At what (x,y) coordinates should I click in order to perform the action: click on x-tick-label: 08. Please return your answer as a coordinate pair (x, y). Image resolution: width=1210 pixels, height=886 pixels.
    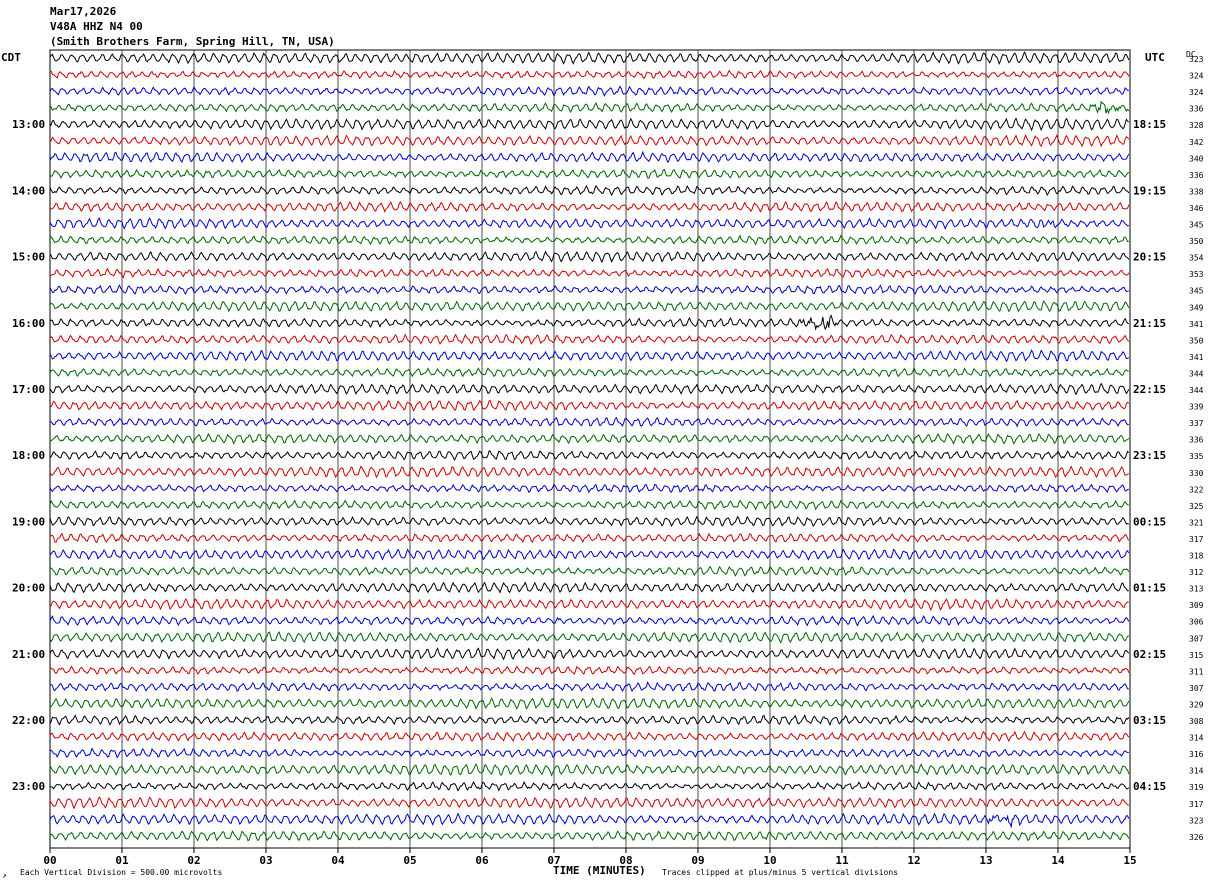
    Looking at the image, I should click on (625, 860).